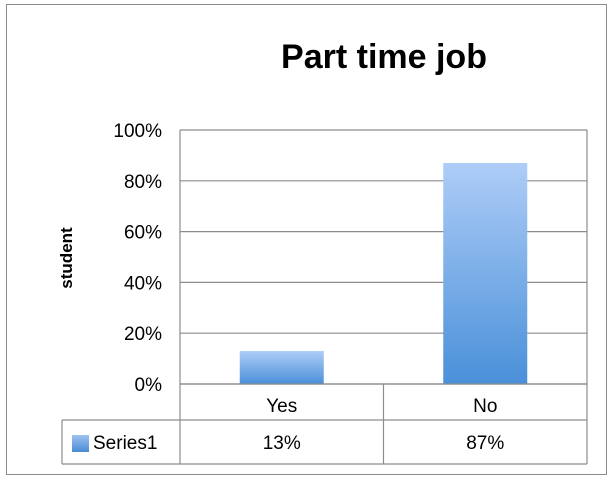 The height and width of the screenshot is (479, 614). I want to click on y-tick-label: 100%, so click(137, 131).